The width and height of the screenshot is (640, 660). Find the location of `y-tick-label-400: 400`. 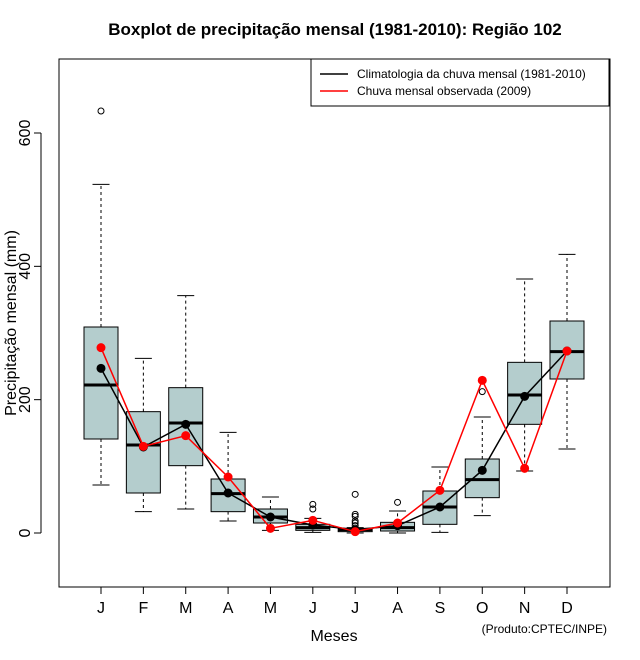

y-tick-label-400: 400 is located at coordinates (25, 266).